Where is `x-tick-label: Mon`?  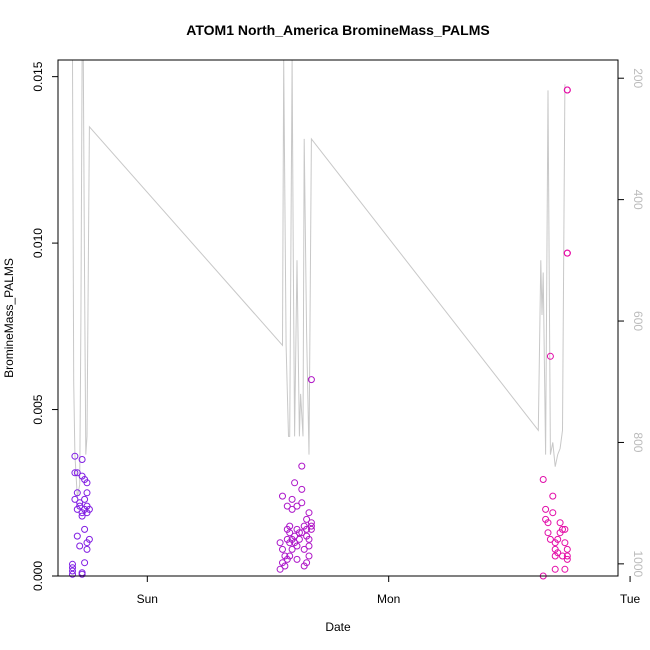 x-tick-label: Mon is located at coordinates (388, 599).